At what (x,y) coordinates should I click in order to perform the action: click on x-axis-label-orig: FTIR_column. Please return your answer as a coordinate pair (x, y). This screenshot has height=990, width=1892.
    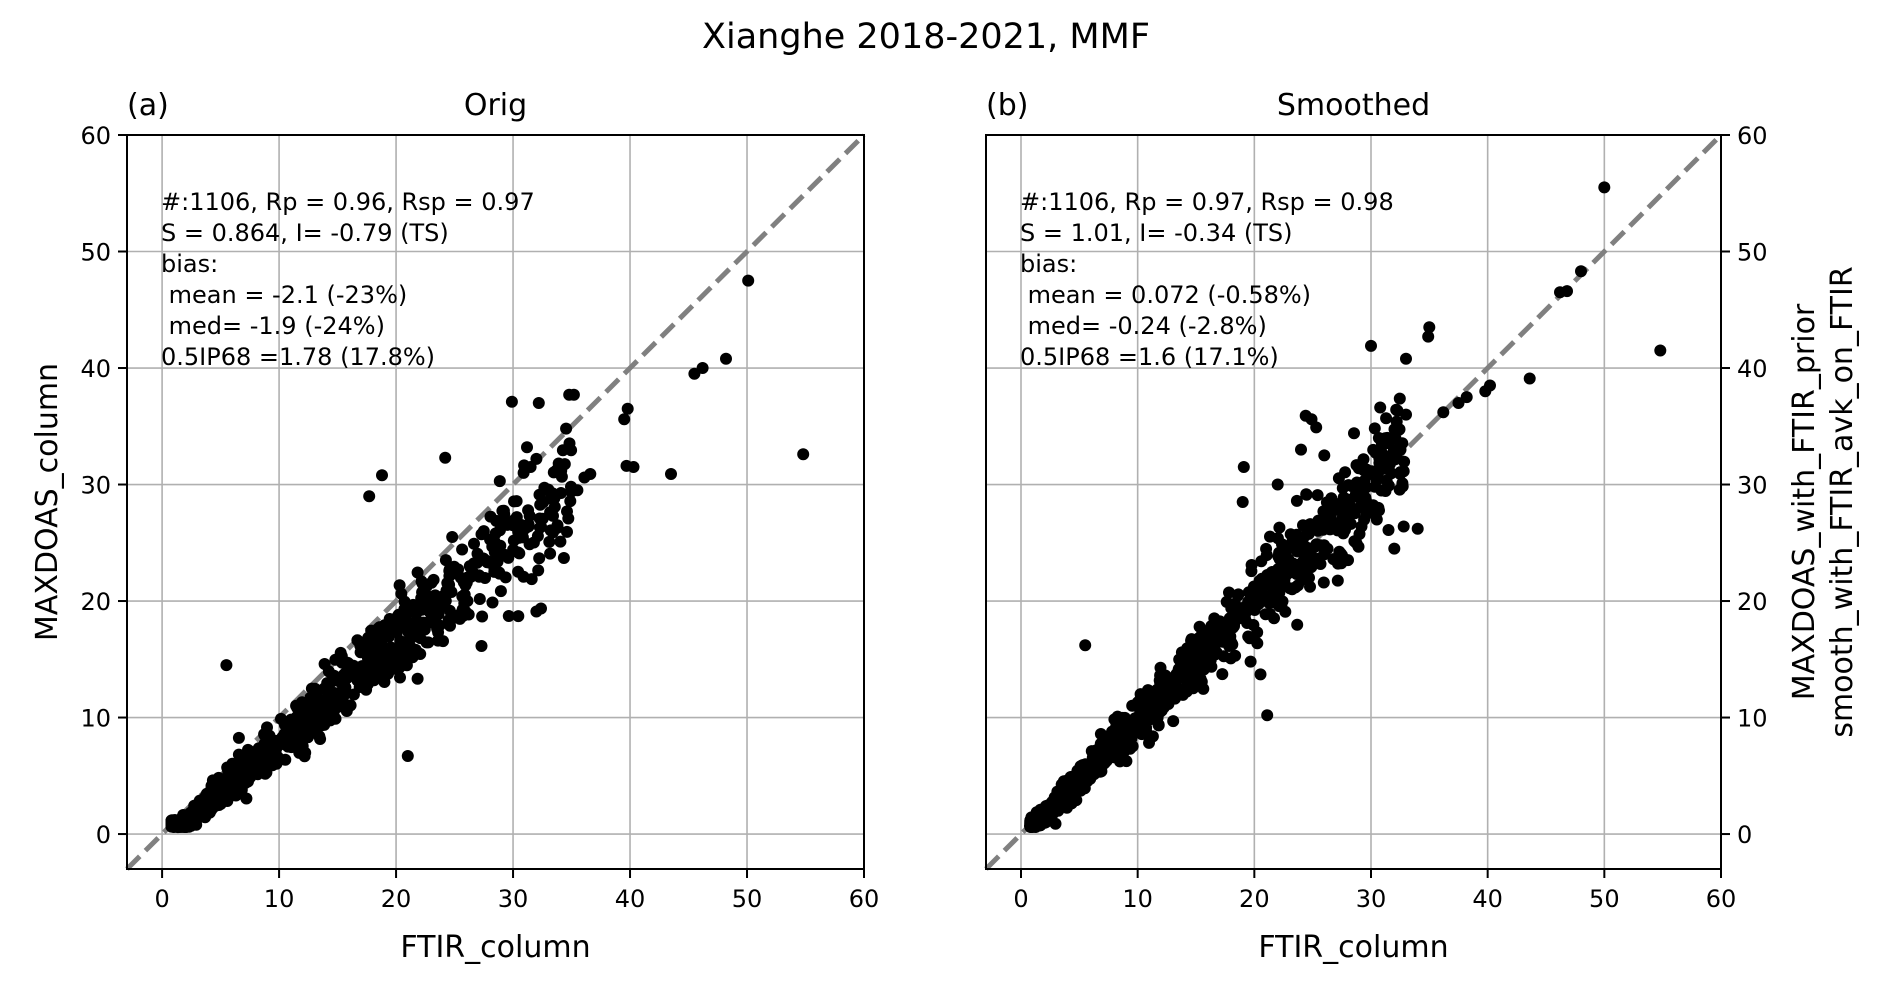
    Looking at the image, I should click on (495, 947).